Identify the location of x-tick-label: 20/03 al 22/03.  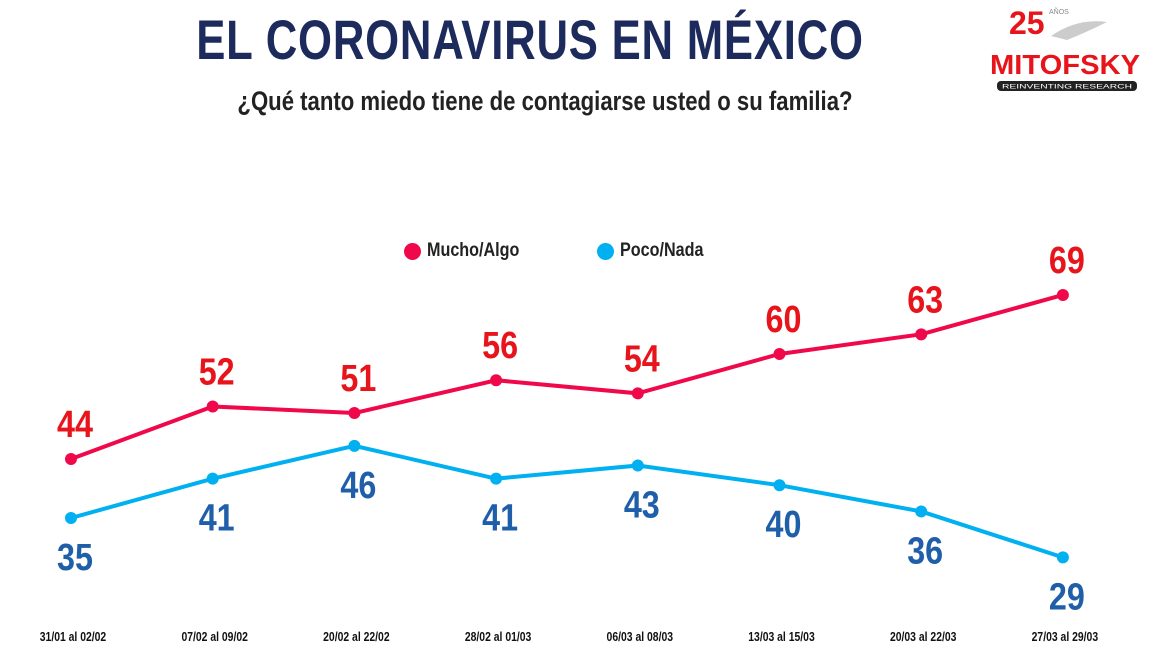
(923, 637).